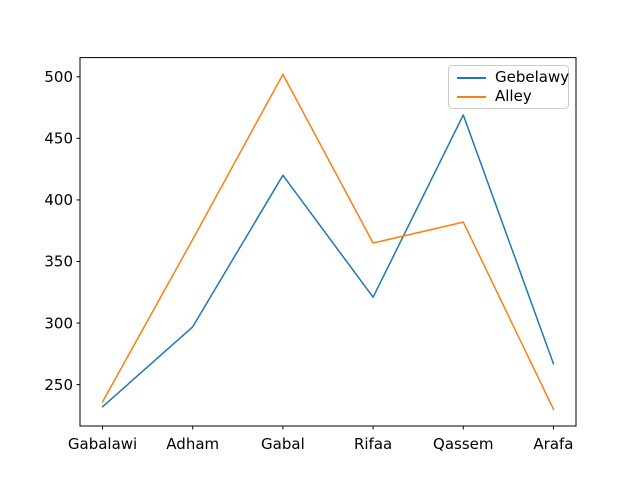 This screenshot has height=480, width=640. What do you see at coordinates (58, 77) in the screenshot?
I see `y-tick-label: 500` at bounding box center [58, 77].